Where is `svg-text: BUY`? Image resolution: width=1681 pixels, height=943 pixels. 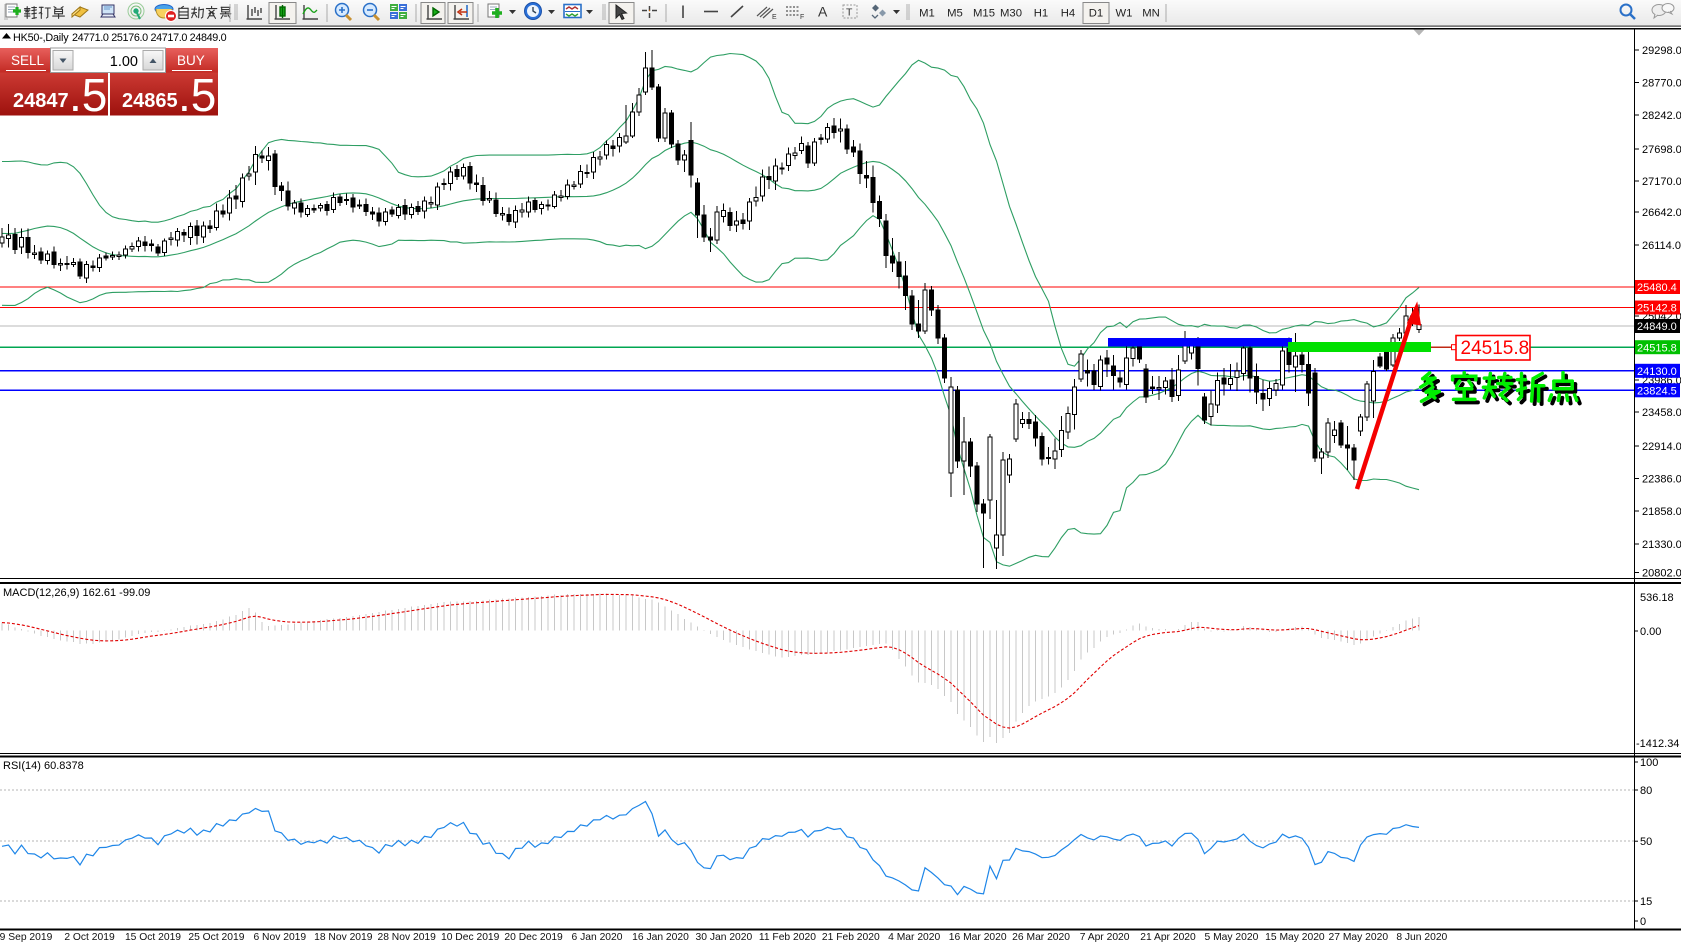
svg-text: BUY is located at coordinates (191, 60).